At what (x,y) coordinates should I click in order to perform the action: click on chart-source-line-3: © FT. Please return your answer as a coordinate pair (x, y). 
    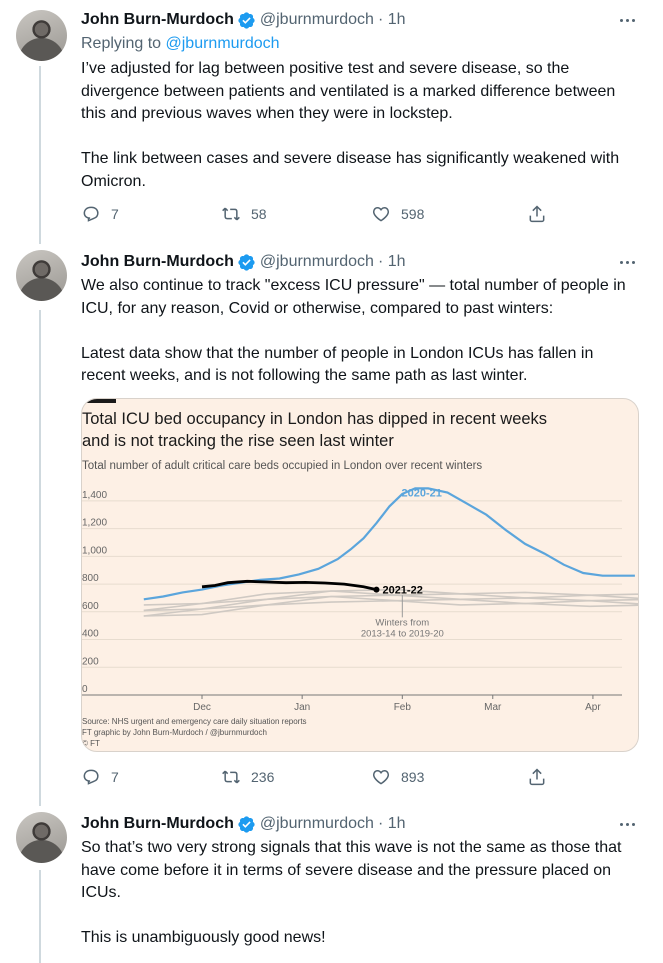
    Looking at the image, I should click on (91, 743).